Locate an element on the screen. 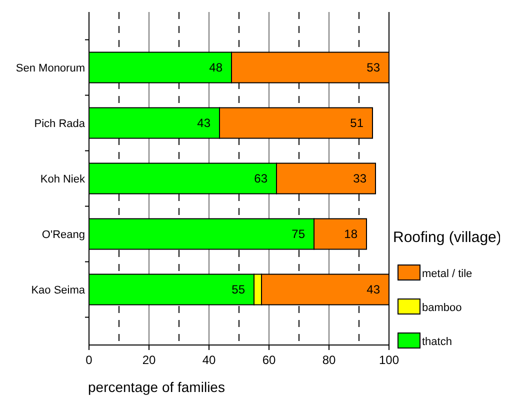  x-tick-label: 40 is located at coordinates (209, 360).